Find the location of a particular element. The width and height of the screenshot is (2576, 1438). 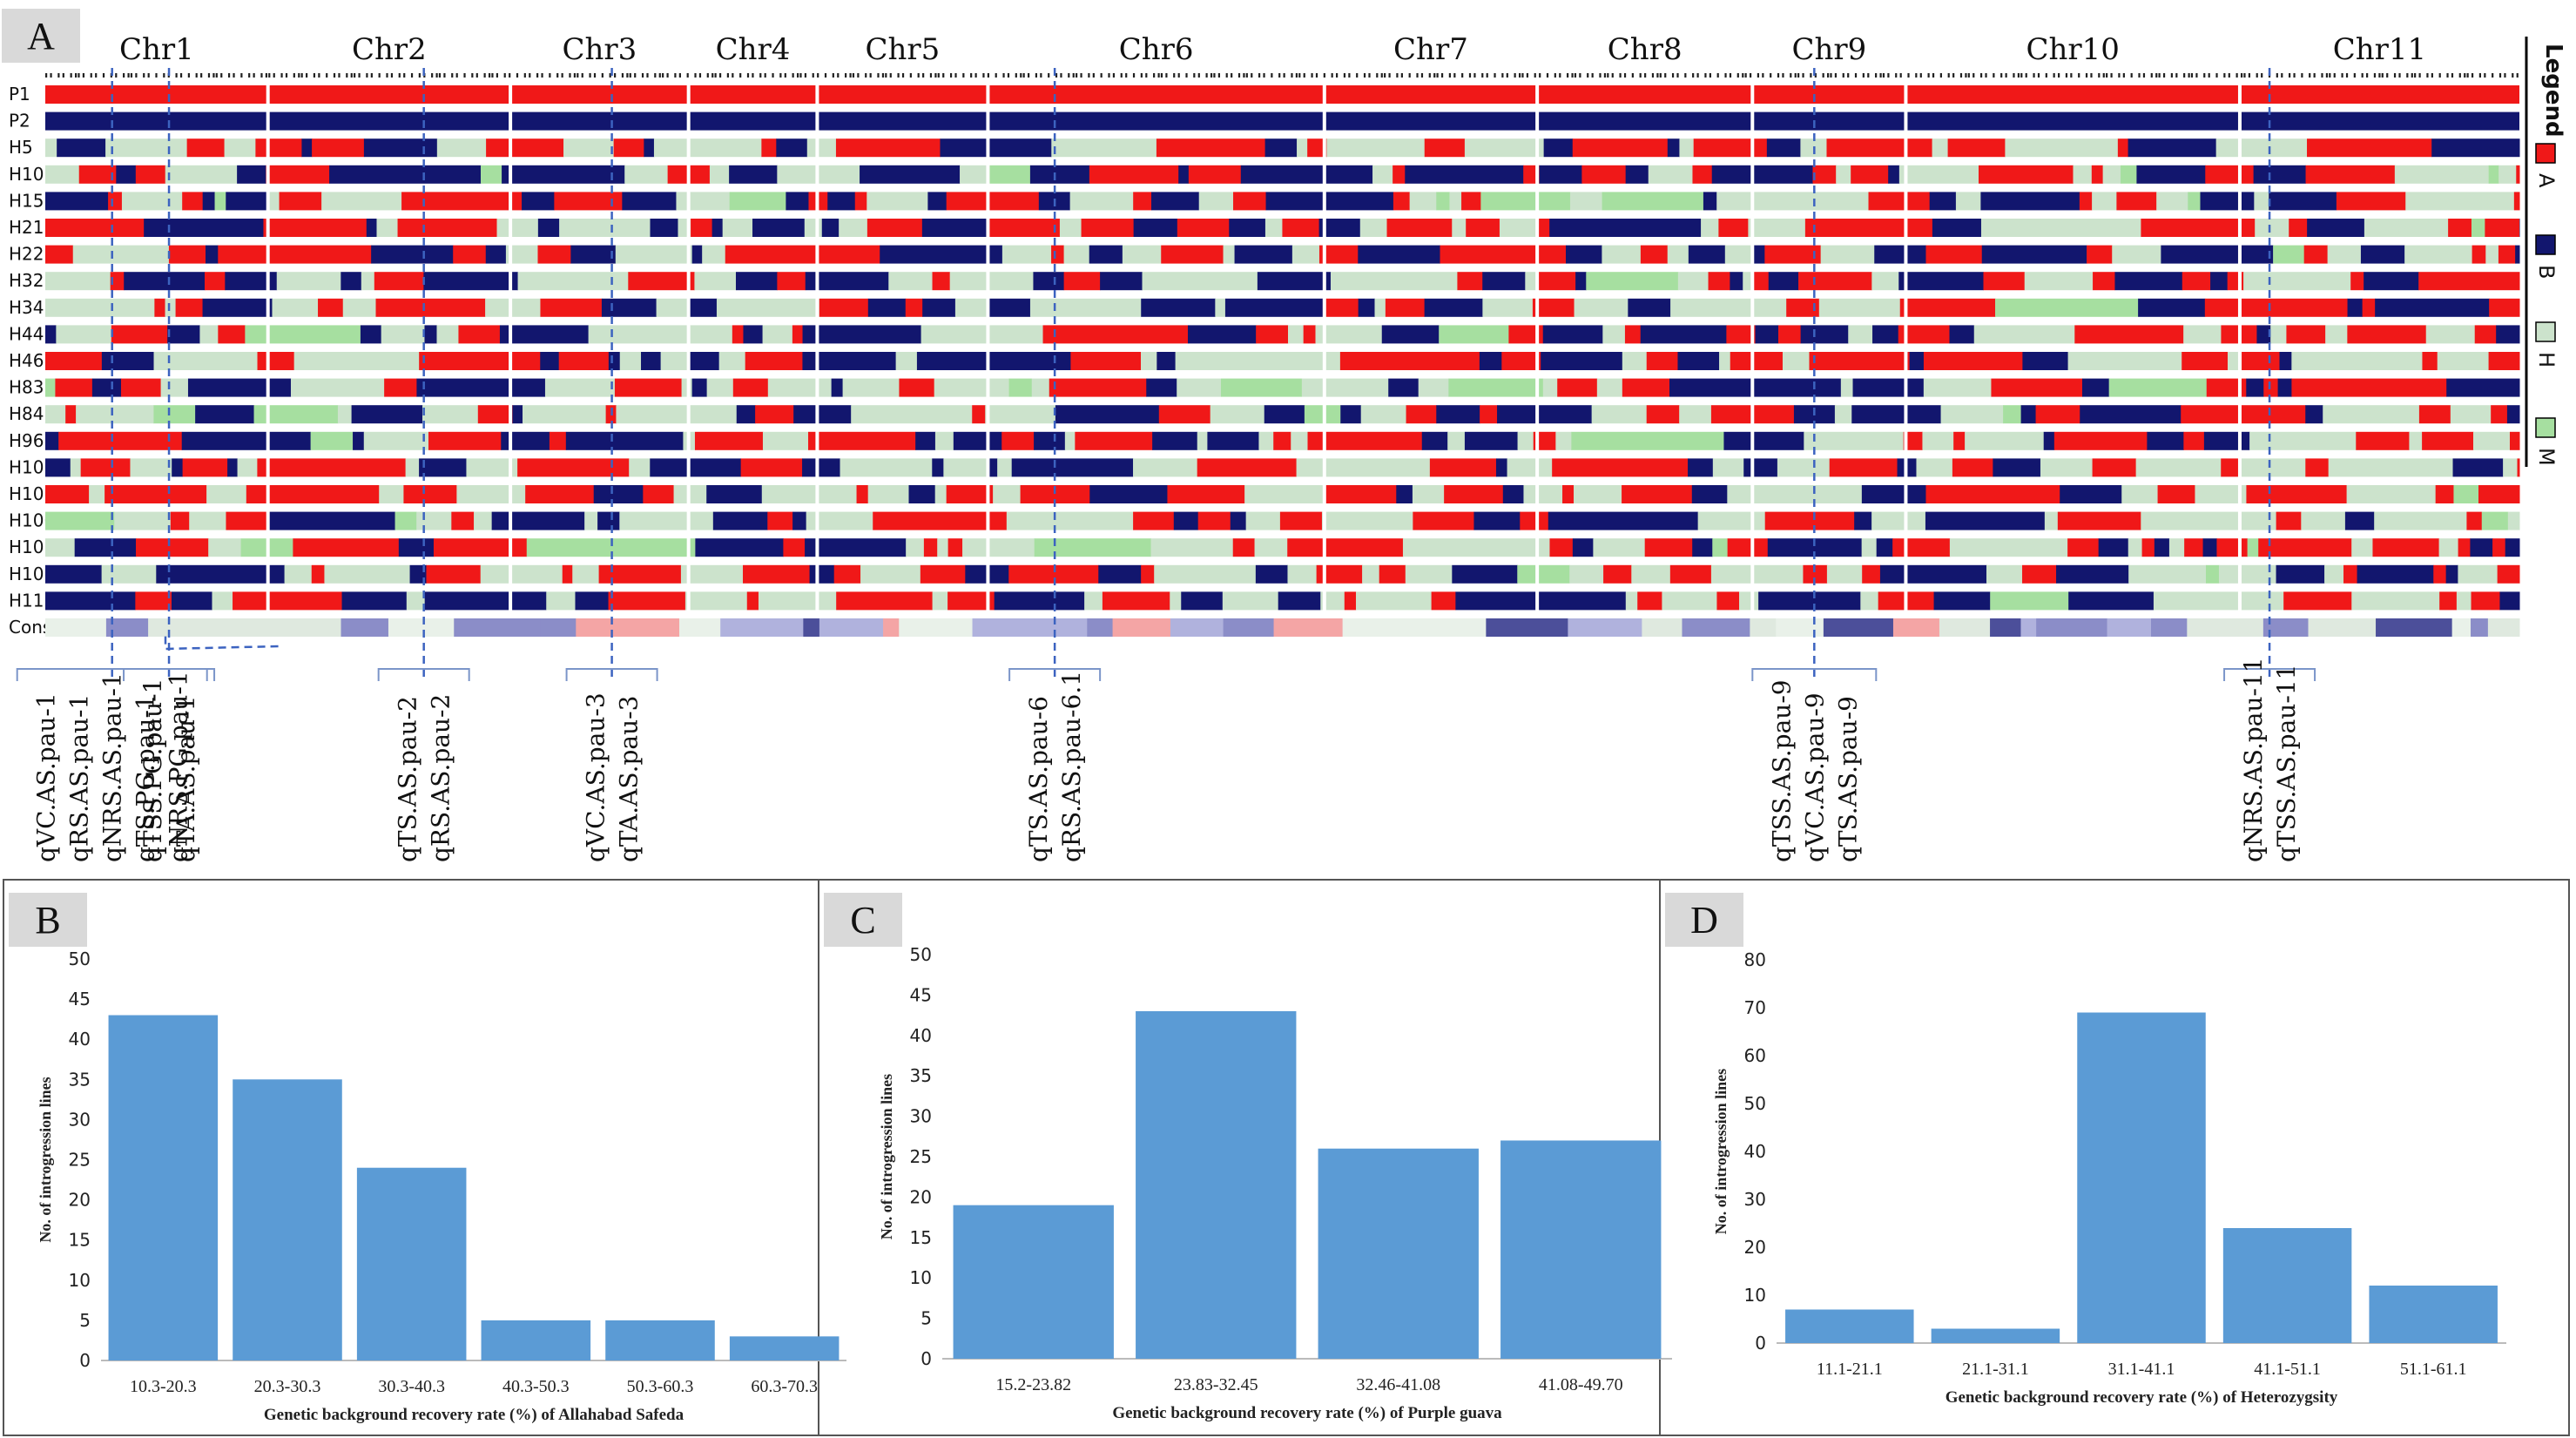

bar is located at coordinates (2287, 1285).